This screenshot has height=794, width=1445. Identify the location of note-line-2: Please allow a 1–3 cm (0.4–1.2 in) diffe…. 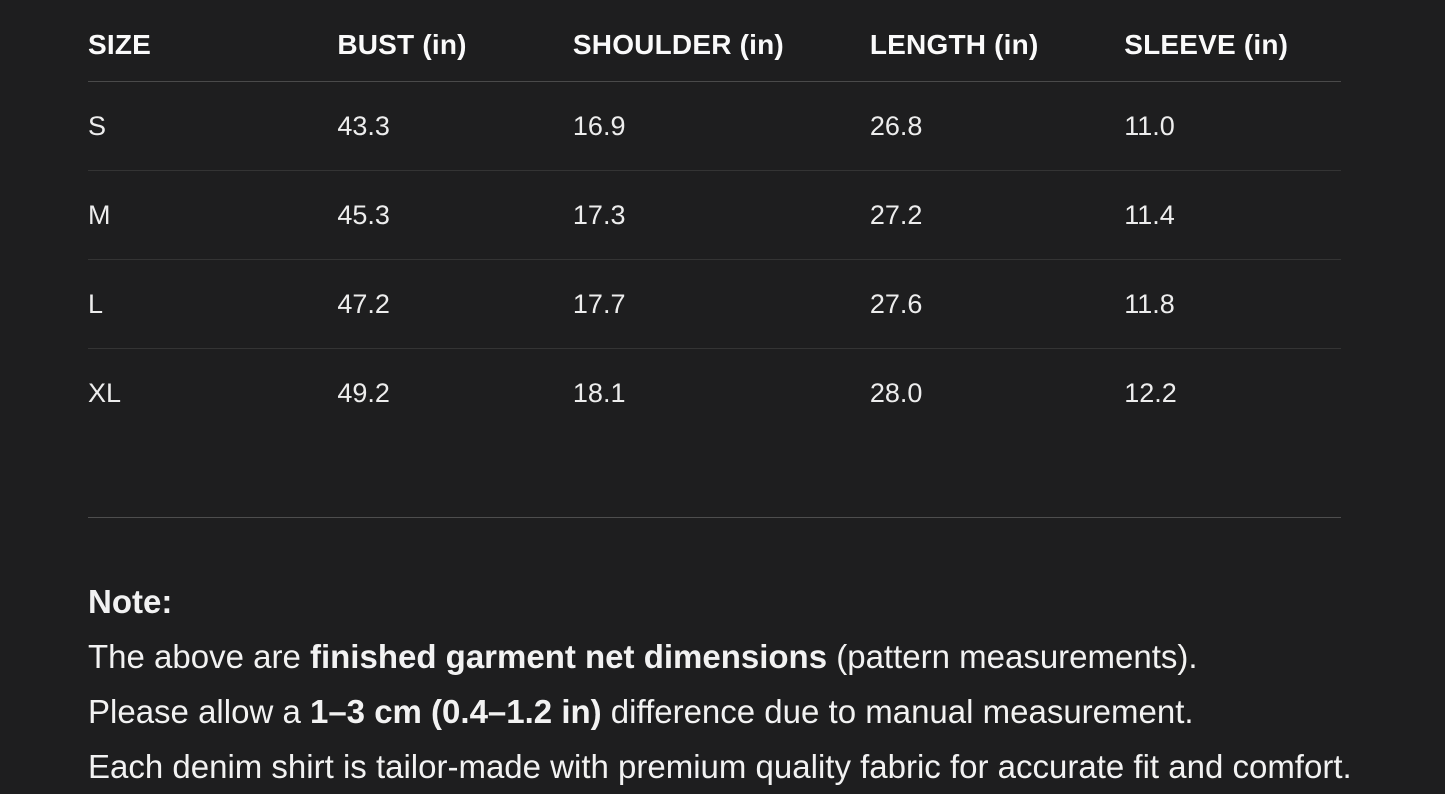
(714, 711).